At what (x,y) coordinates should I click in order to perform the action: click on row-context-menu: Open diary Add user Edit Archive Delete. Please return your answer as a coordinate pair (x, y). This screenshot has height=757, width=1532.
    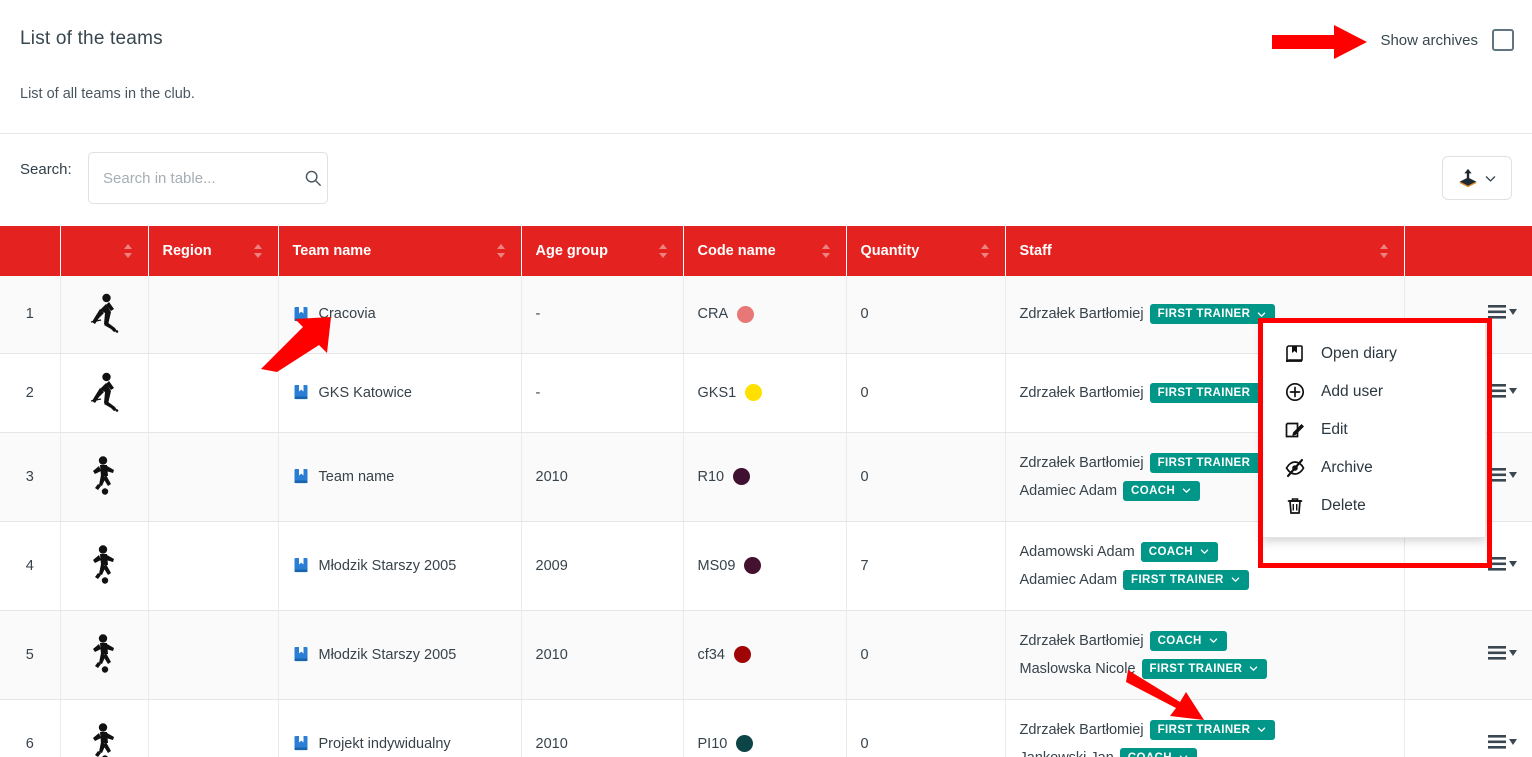
    Looking at the image, I should click on (1374, 430).